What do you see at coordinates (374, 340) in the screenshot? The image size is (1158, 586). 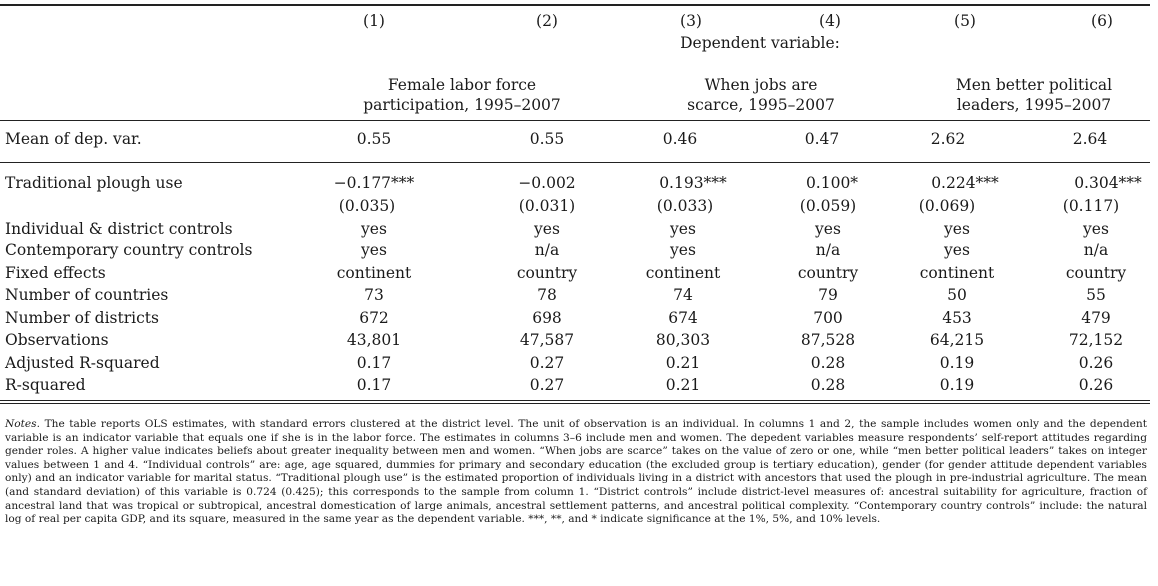 I see `table-cell: 43,801` at bounding box center [374, 340].